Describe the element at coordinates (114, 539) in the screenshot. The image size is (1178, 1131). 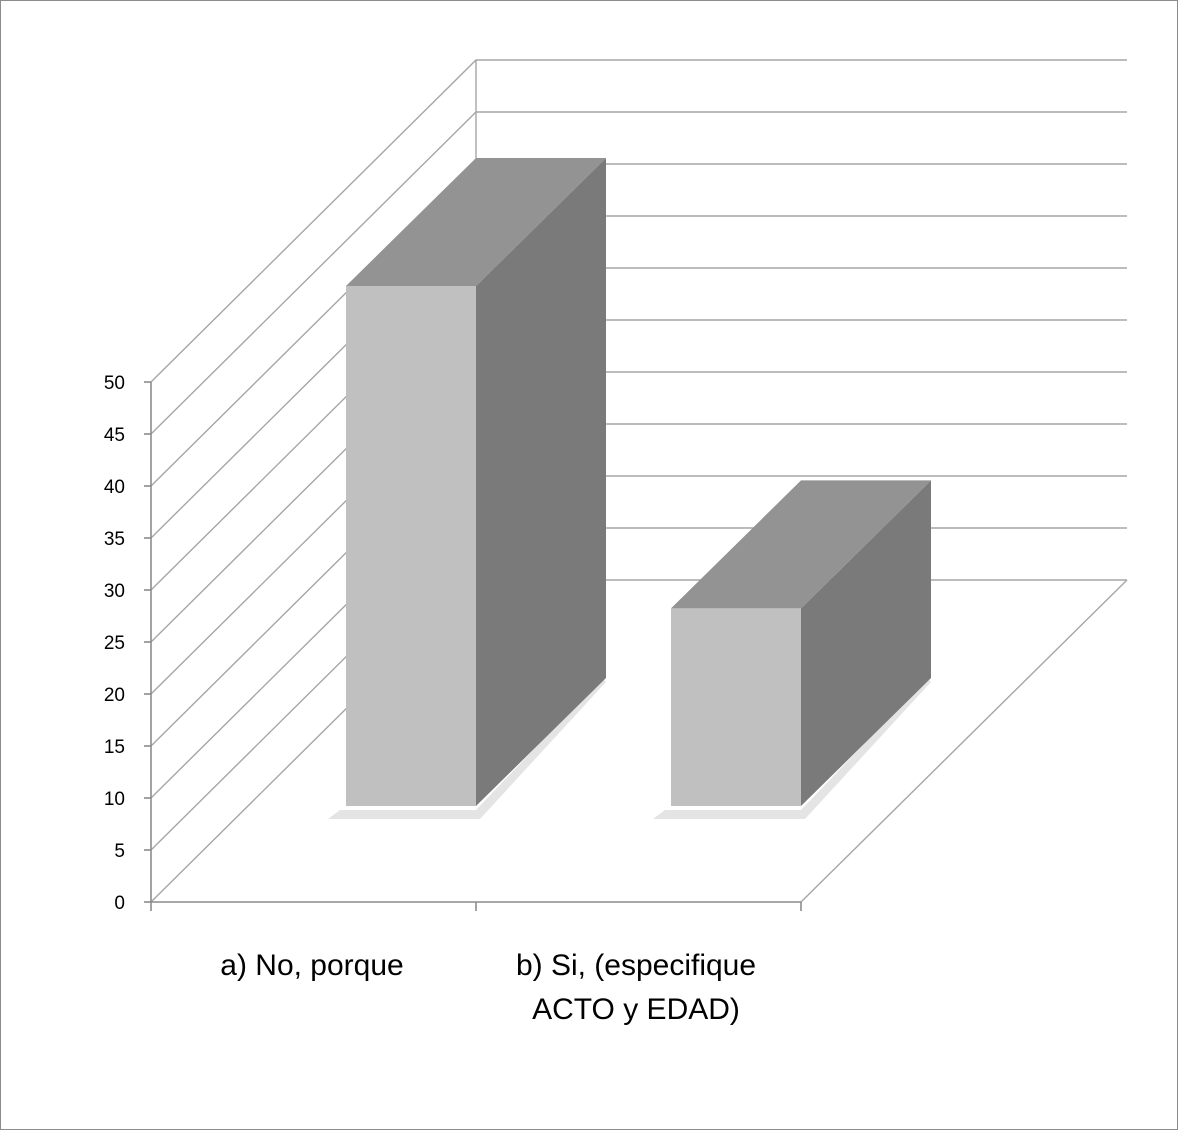
I see `y-tick-label: 35` at that location.